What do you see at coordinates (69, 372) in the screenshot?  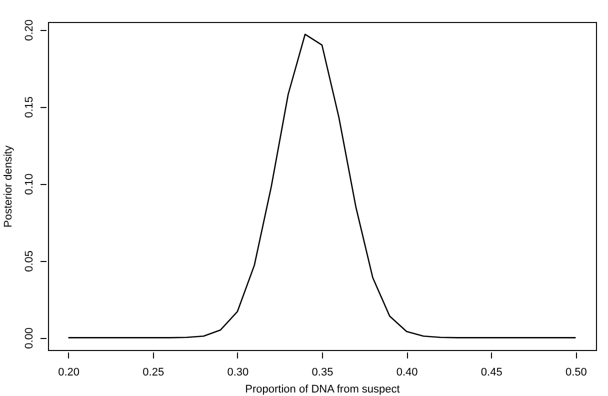 I see `x-tick-label: 0.20` at bounding box center [69, 372].